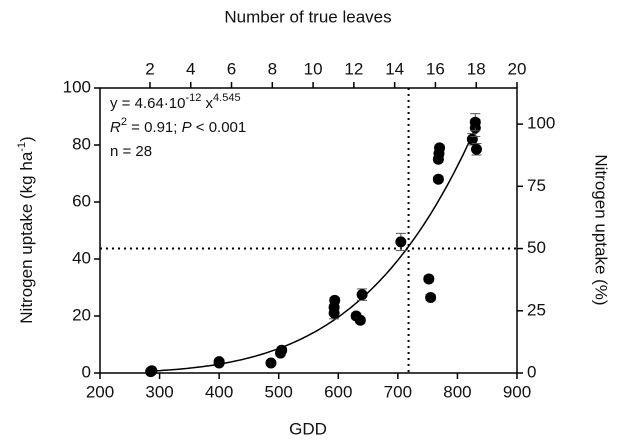  Describe the element at coordinates (517, 68) in the screenshot. I see `x2-tick-label: 20` at that location.